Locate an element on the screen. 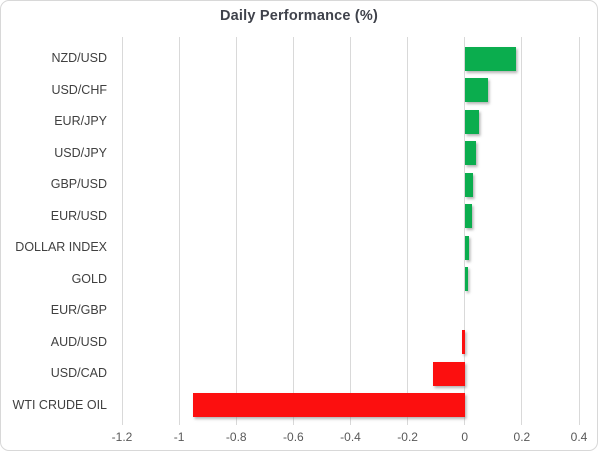  category-label: WTI CRUDE OIL is located at coordinates (59, 404).